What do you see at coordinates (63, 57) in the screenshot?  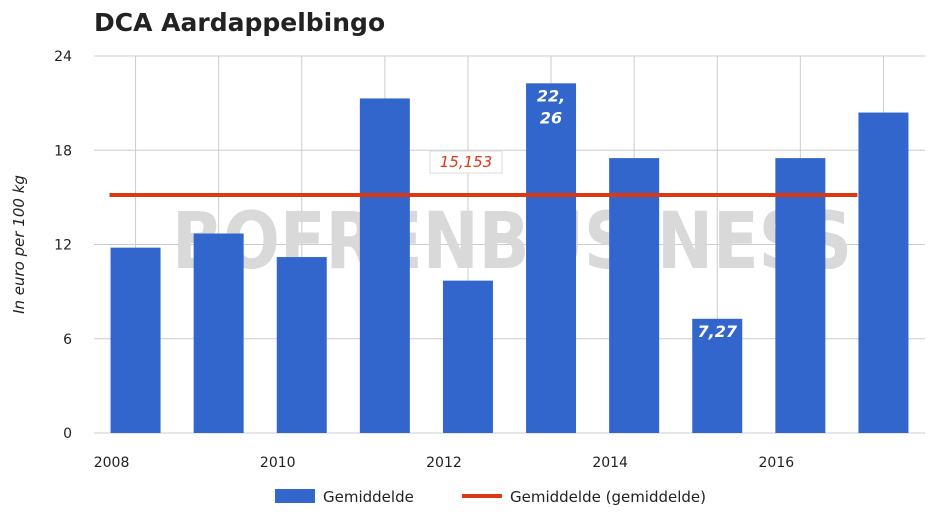 I see `y-tick-label: 24` at bounding box center [63, 57].